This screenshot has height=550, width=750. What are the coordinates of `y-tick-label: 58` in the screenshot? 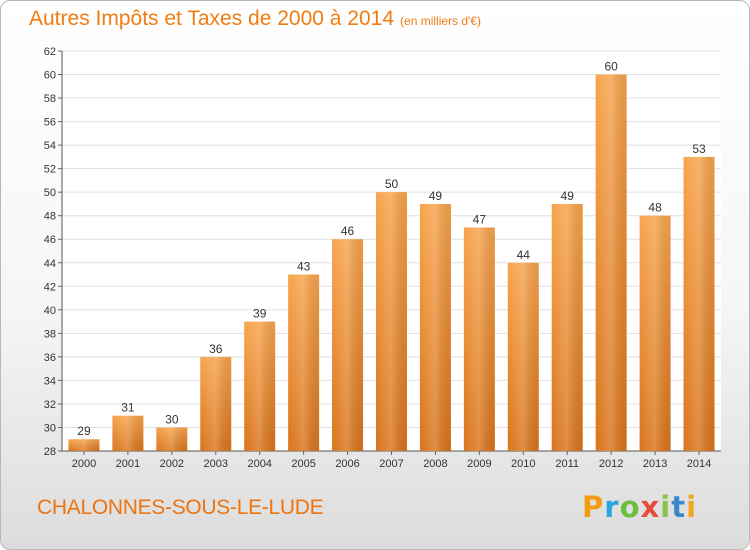 It's located at (50, 99).